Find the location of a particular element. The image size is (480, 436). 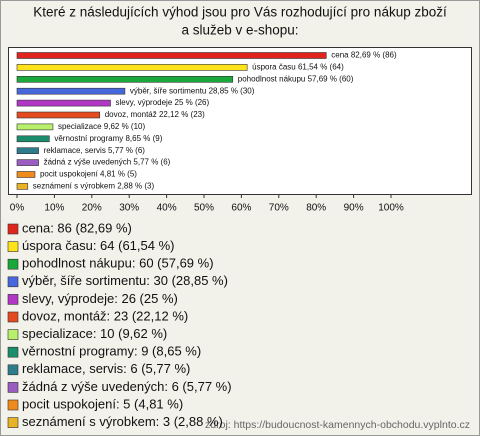

x-tick-label: 10% is located at coordinates (54, 208).